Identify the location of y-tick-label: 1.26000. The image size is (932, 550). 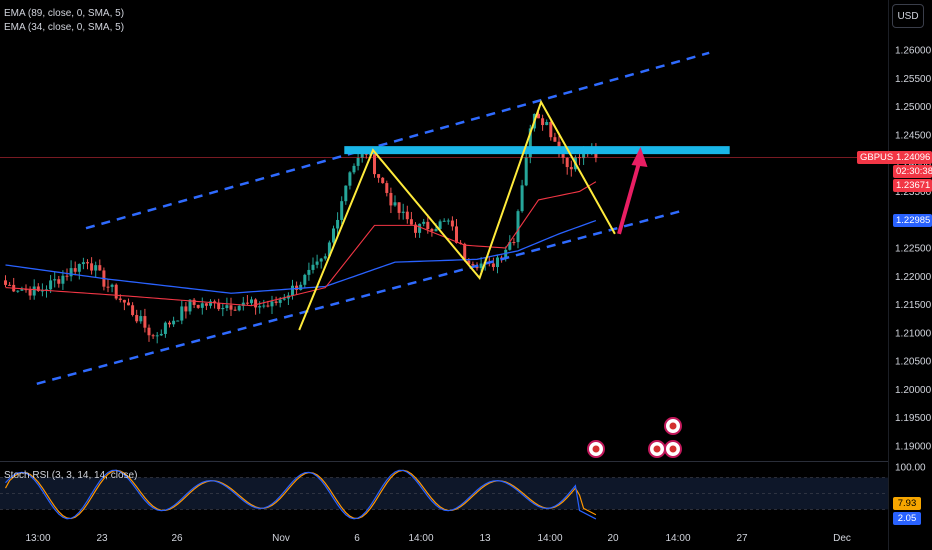
(913, 51).